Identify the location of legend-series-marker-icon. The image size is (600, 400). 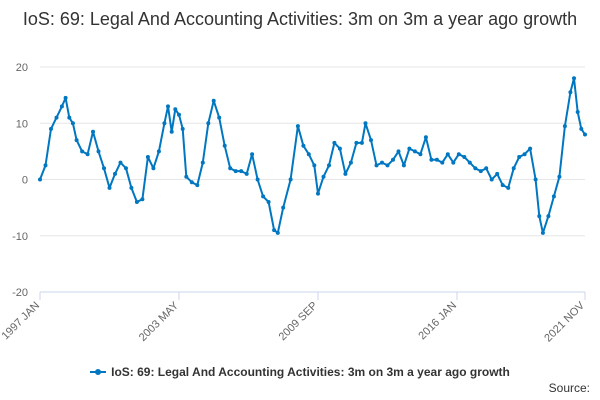
(98, 371).